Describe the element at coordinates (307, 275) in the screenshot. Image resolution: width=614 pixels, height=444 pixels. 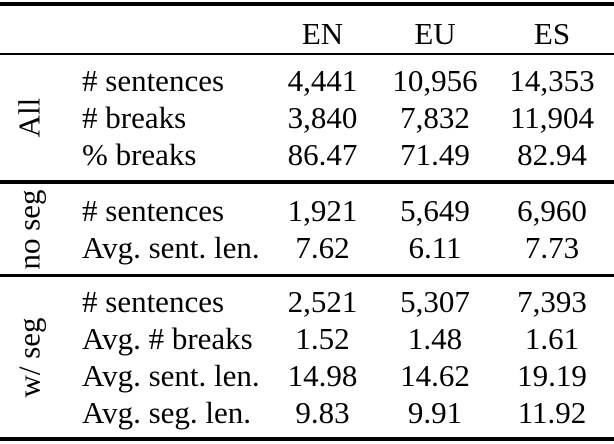
I see `table-rule-after-no-seg` at that location.